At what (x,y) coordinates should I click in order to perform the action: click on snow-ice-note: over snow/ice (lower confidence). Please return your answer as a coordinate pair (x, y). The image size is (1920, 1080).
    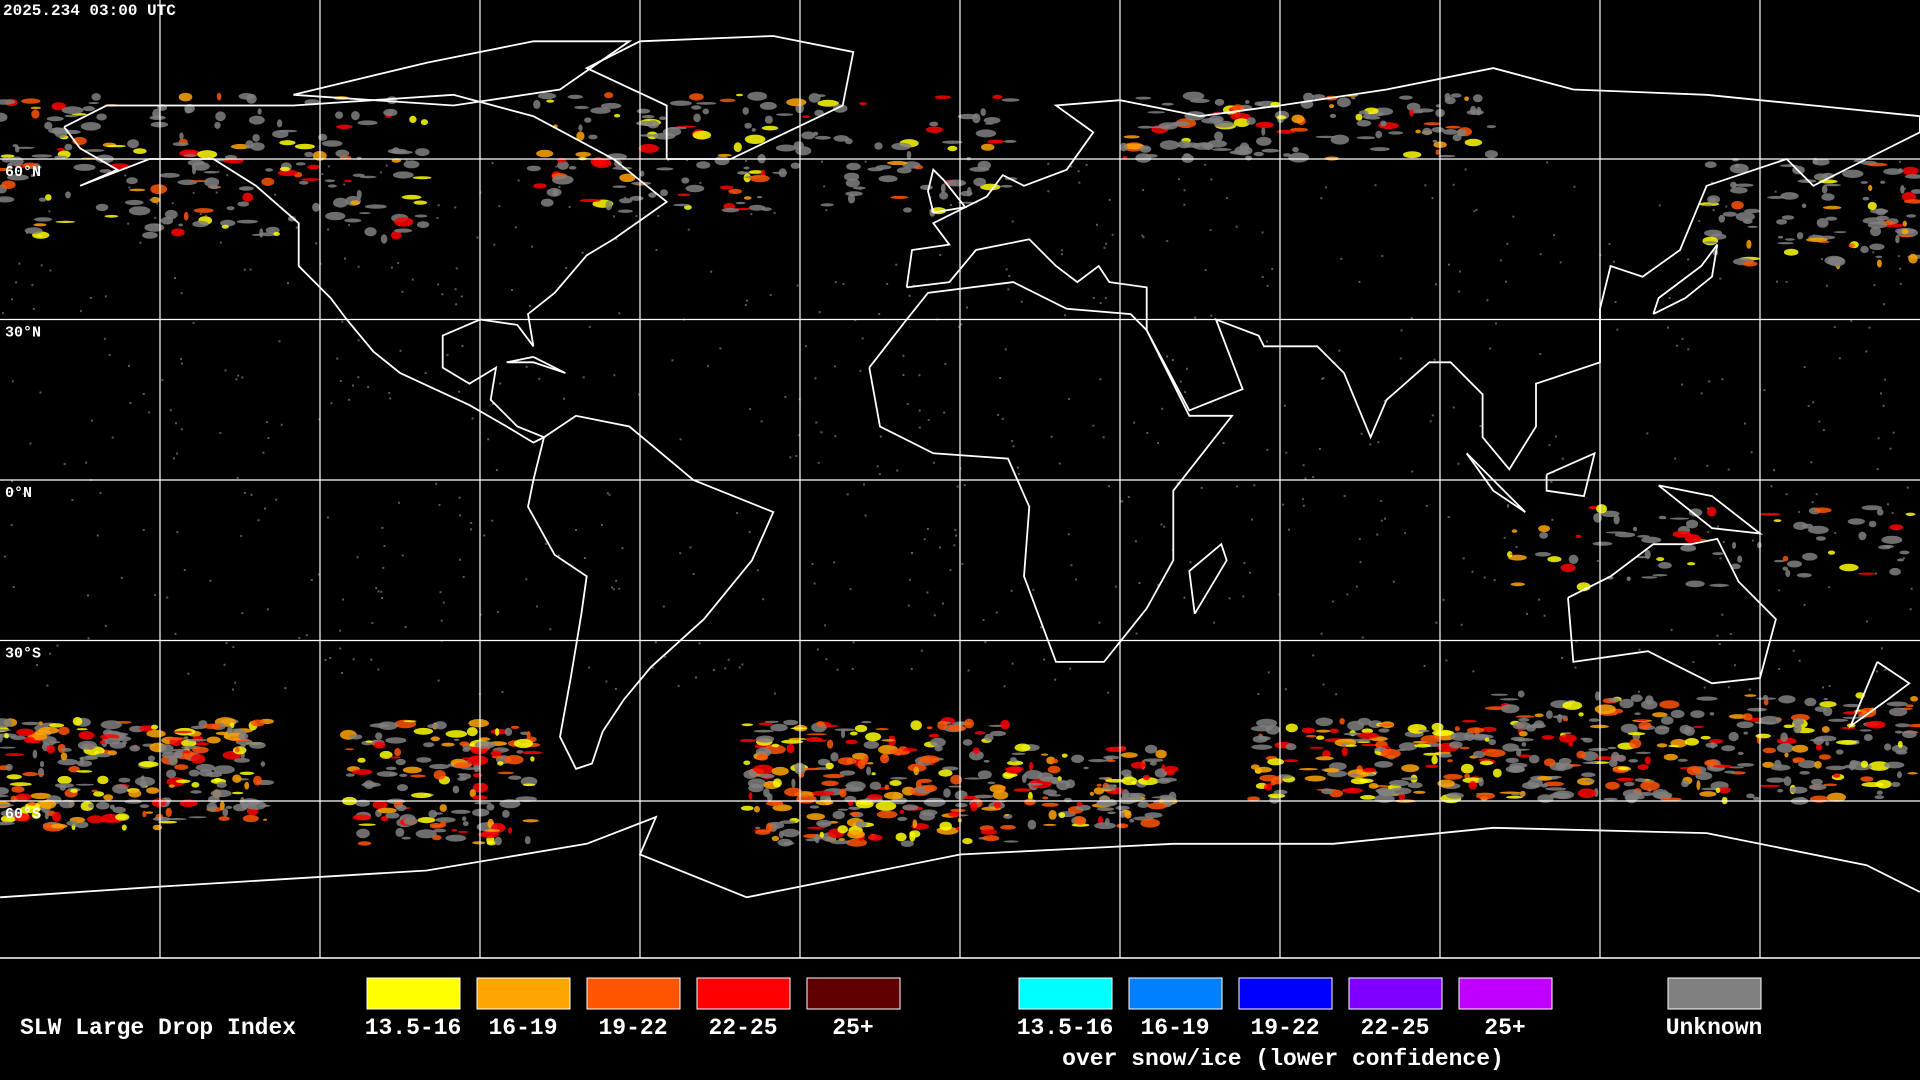
    Looking at the image, I should click on (1283, 1059).